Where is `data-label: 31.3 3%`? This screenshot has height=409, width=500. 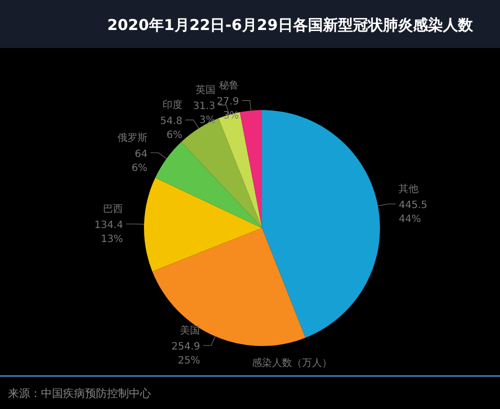 data-label: 31.3 3% is located at coordinates (204, 113).